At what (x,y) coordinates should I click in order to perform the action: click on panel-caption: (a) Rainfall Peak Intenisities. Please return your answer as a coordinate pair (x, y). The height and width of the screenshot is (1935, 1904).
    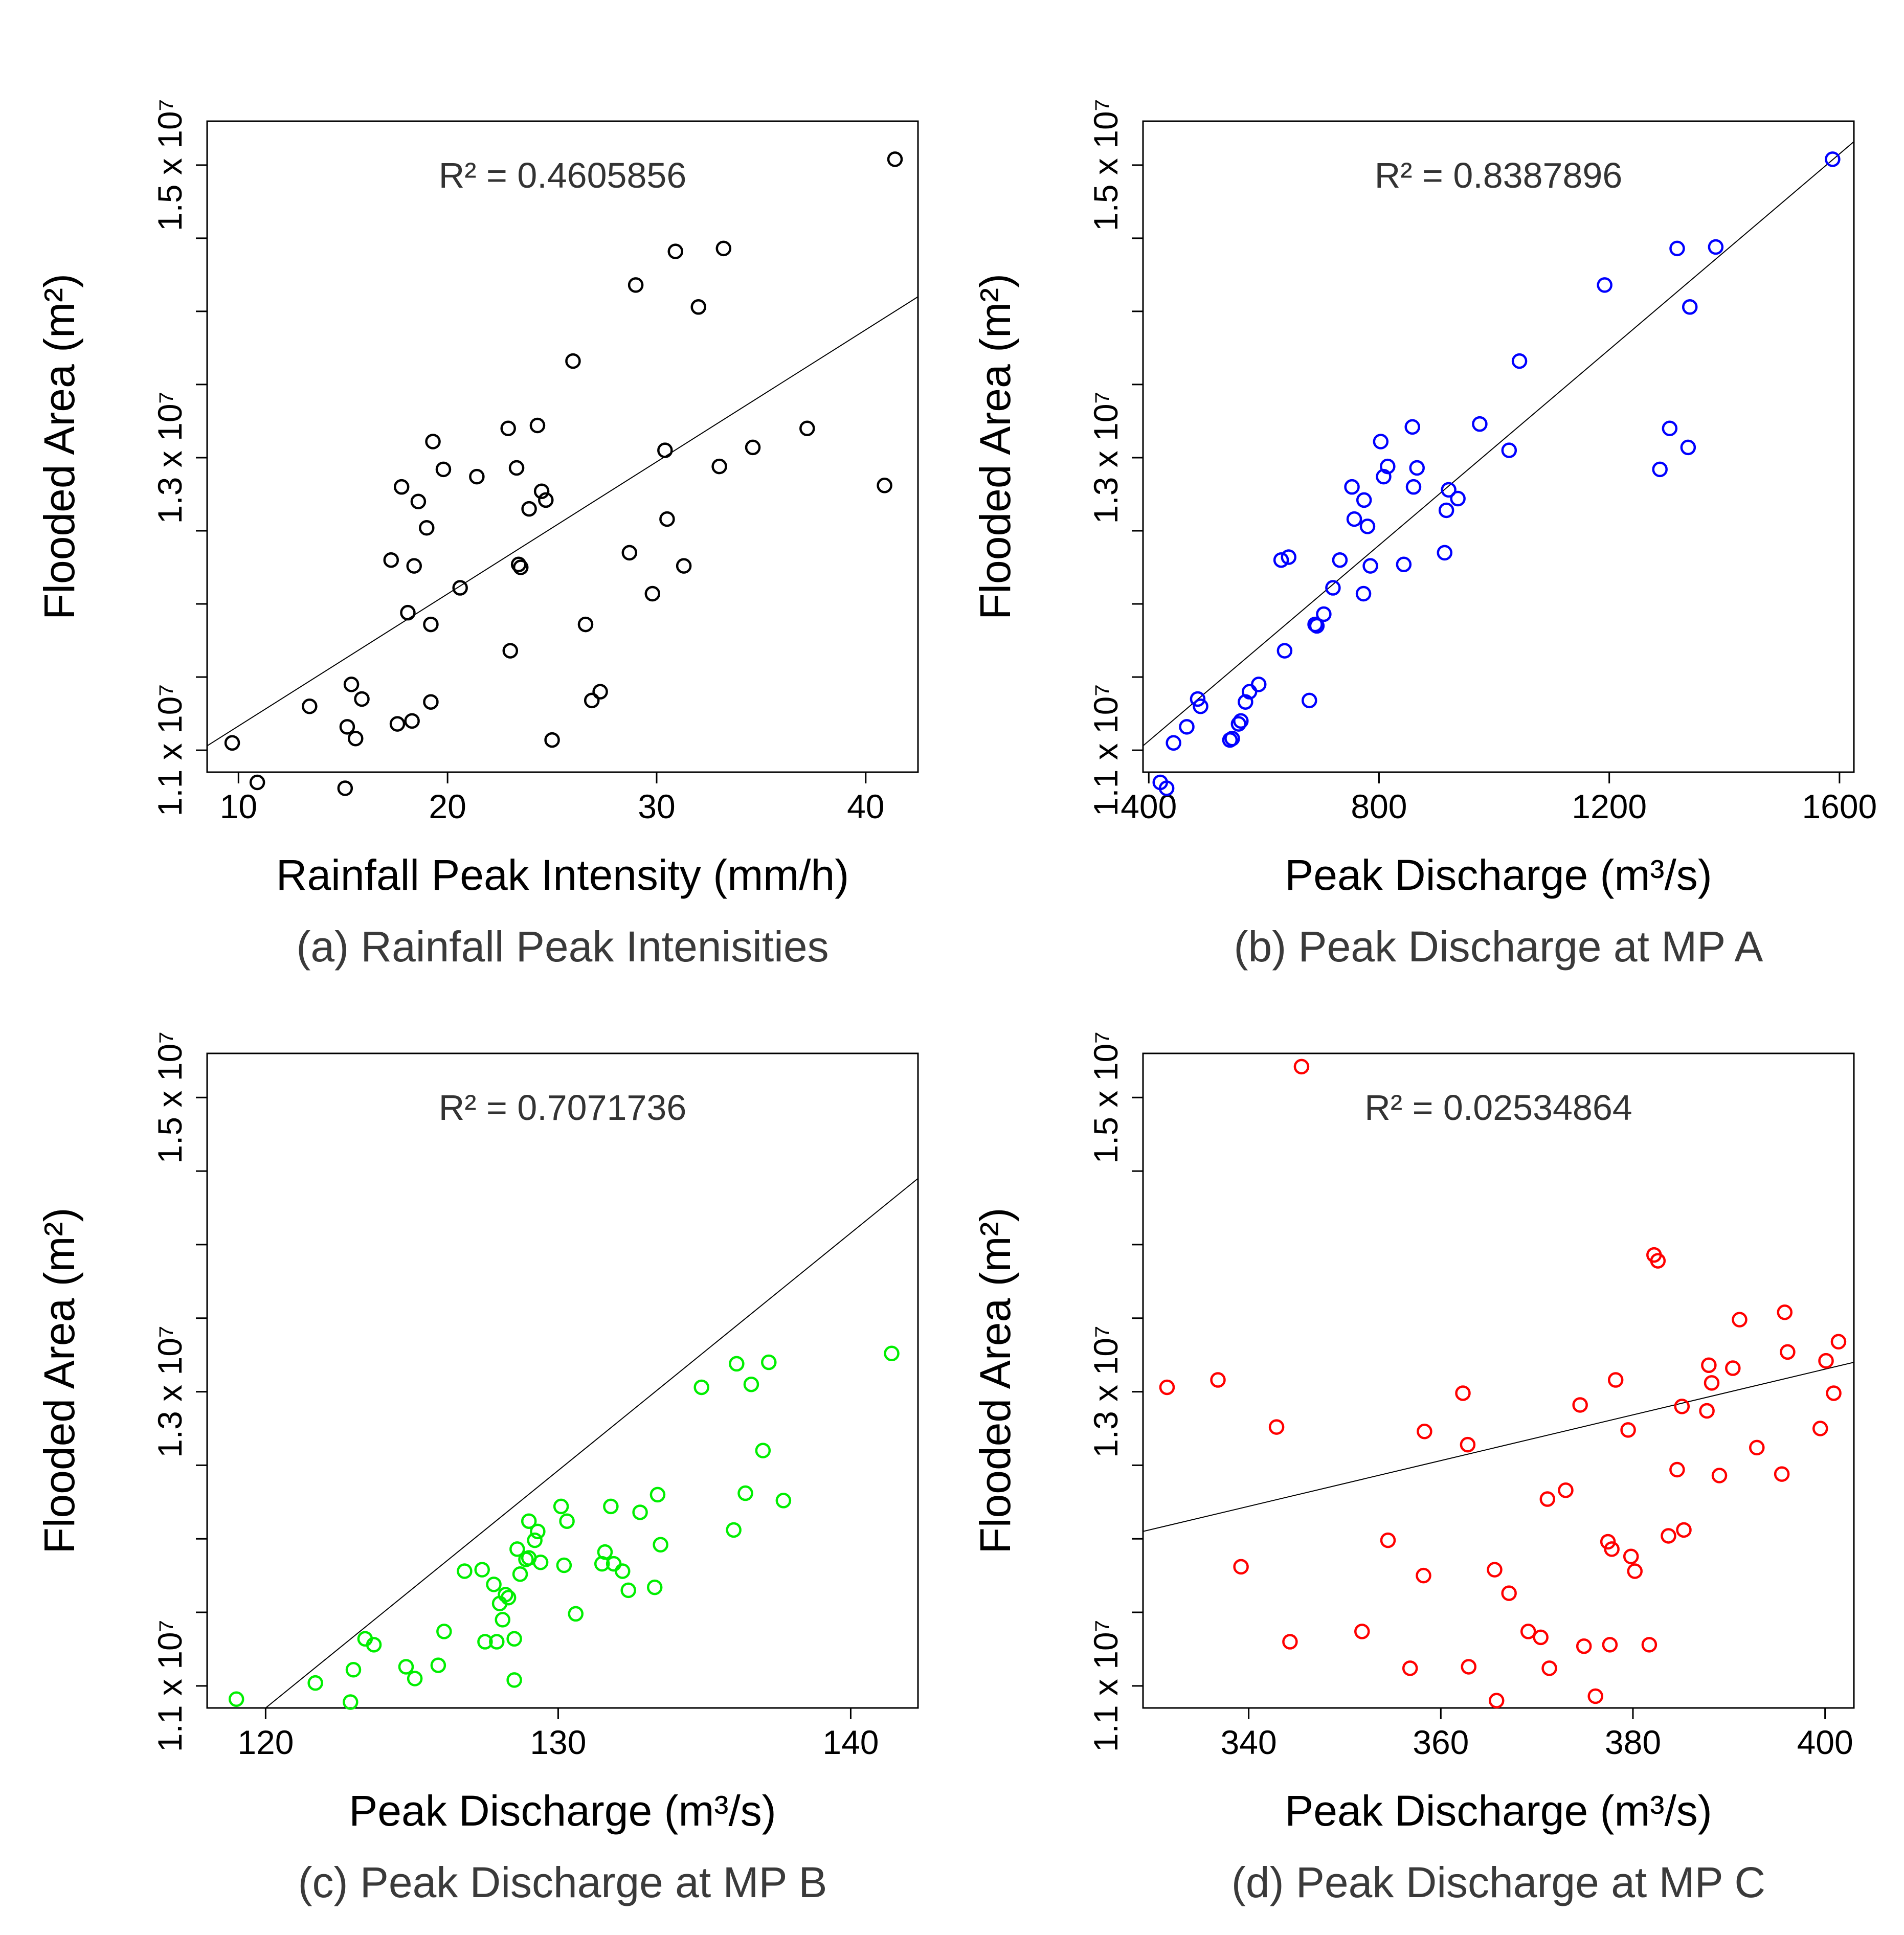
    Looking at the image, I should click on (562, 946).